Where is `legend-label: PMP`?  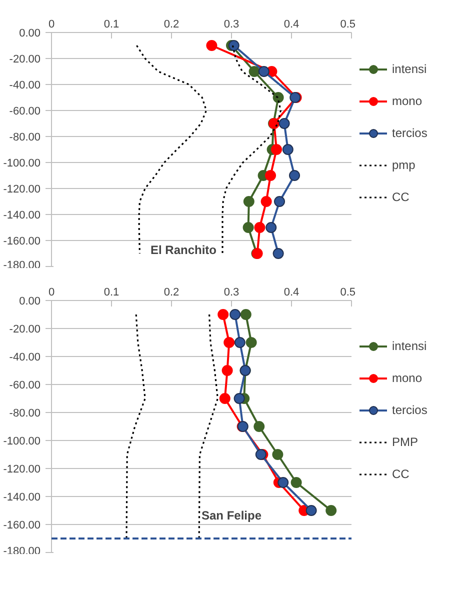 legend-label: PMP is located at coordinates (405, 442).